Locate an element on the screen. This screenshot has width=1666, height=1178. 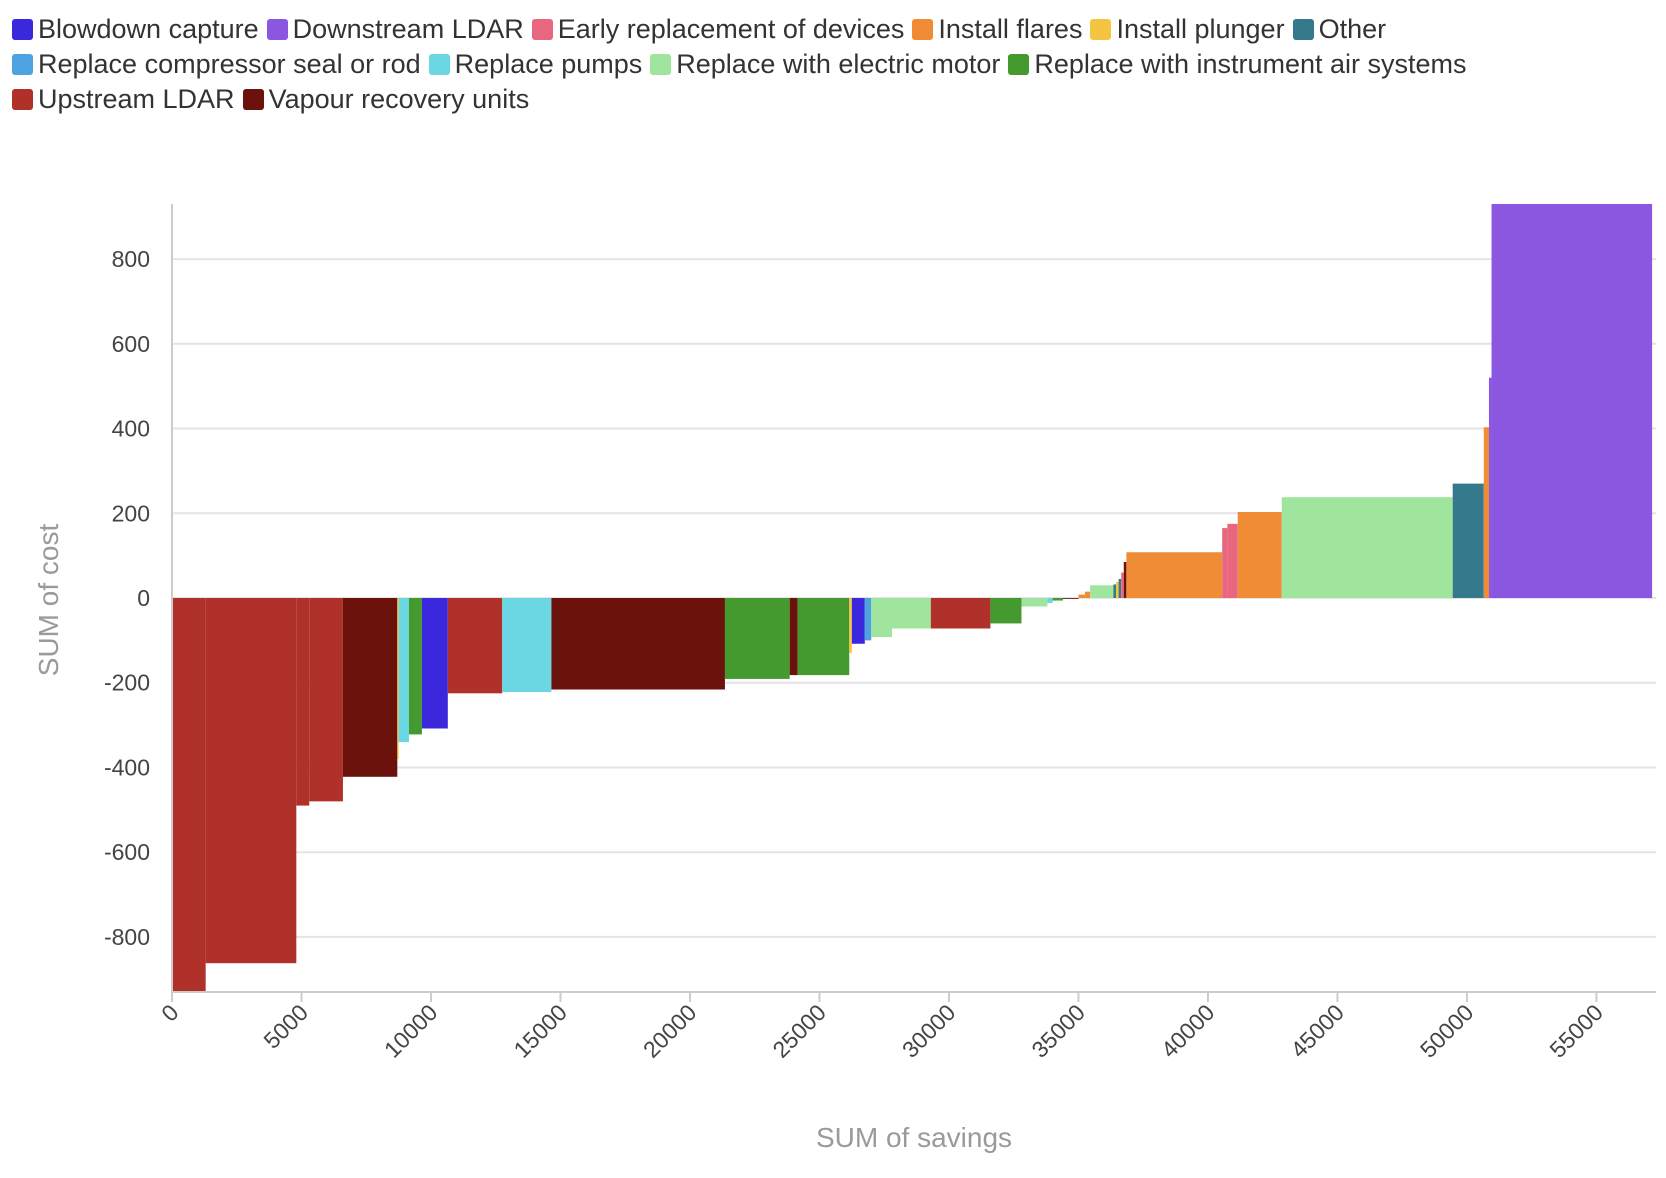
y-tick-label: 400 is located at coordinates (131, 429).